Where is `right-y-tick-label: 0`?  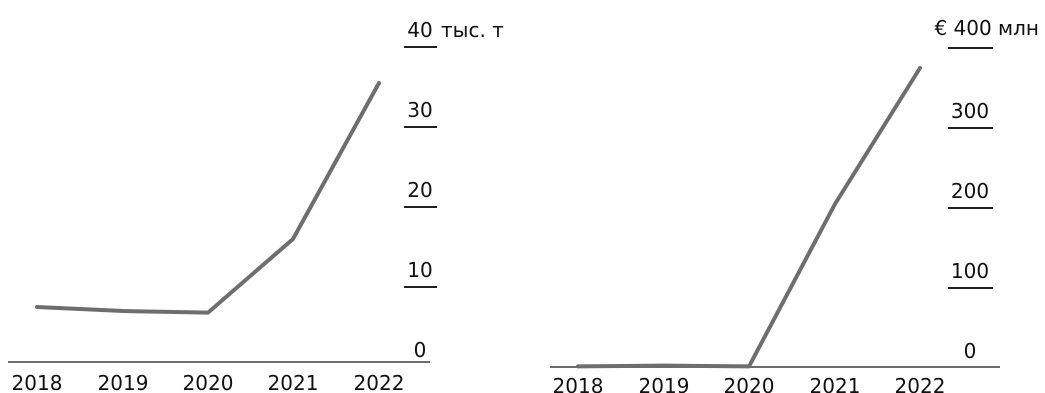
right-y-tick-label: 0 is located at coordinates (970, 351).